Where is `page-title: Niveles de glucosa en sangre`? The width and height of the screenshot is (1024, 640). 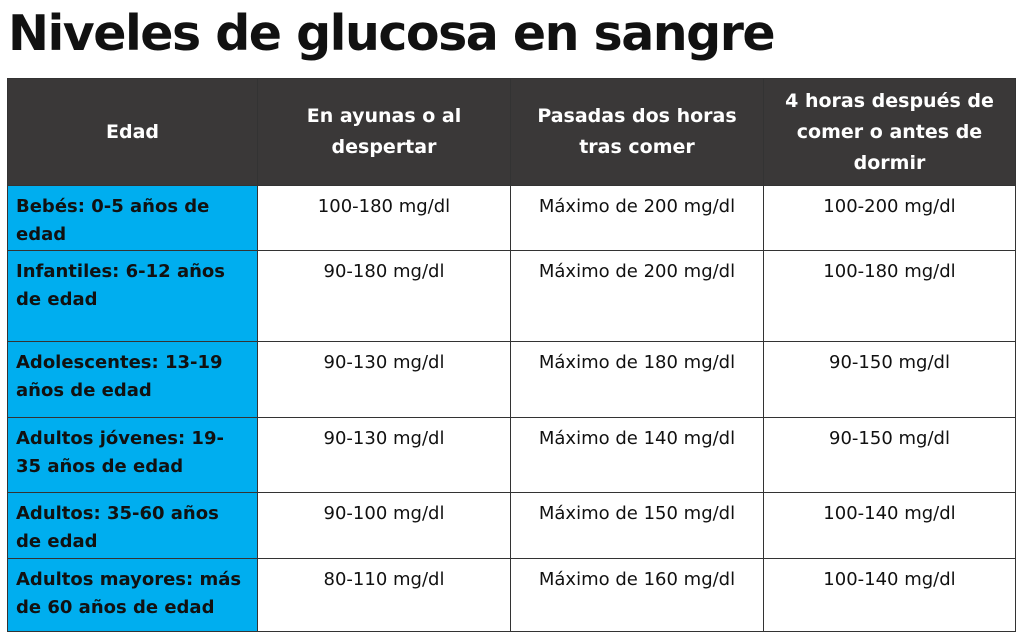 page-title: Niveles de glucosa en sangre is located at coordinates (392, 33).